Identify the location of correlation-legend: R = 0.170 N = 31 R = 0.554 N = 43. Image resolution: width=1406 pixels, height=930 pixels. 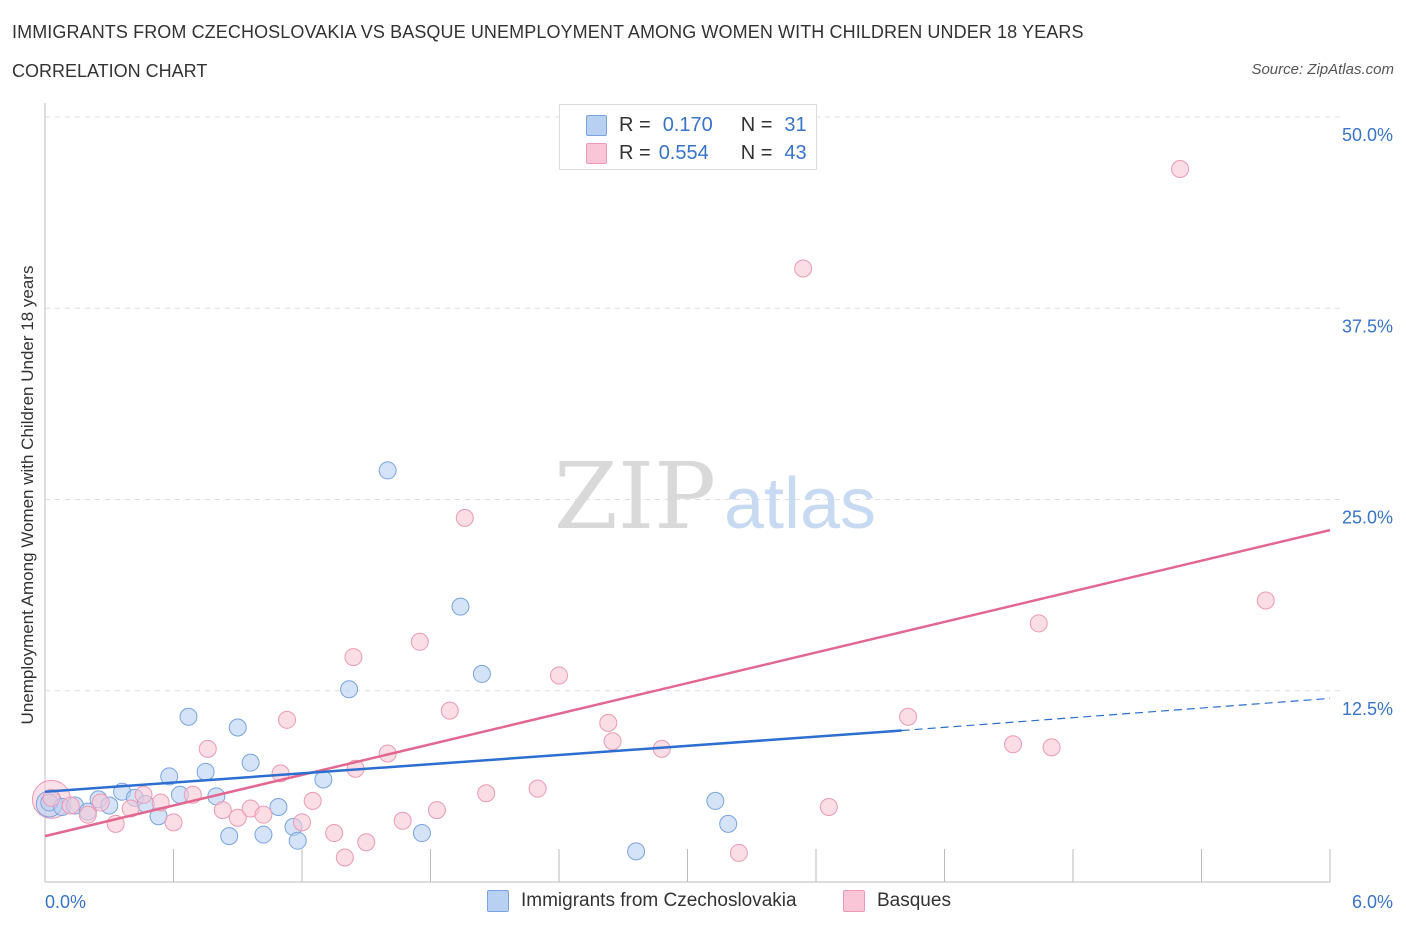
(688, 137).